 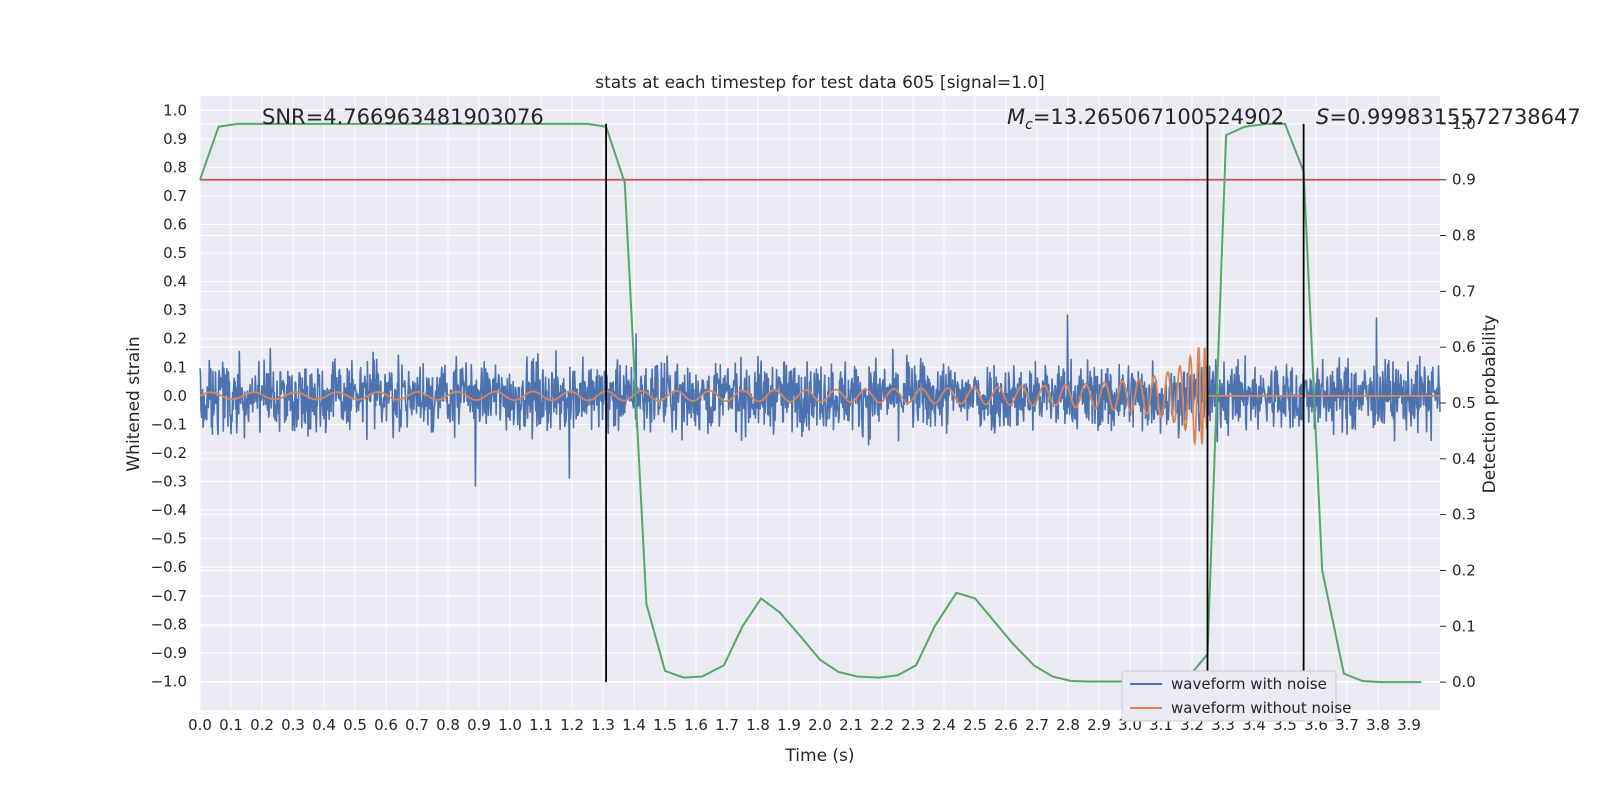 What do you see at coordinates (293, 725) in the screenshot?
I see `x-tick-label: 0.3` at bounding box center [293, 725].